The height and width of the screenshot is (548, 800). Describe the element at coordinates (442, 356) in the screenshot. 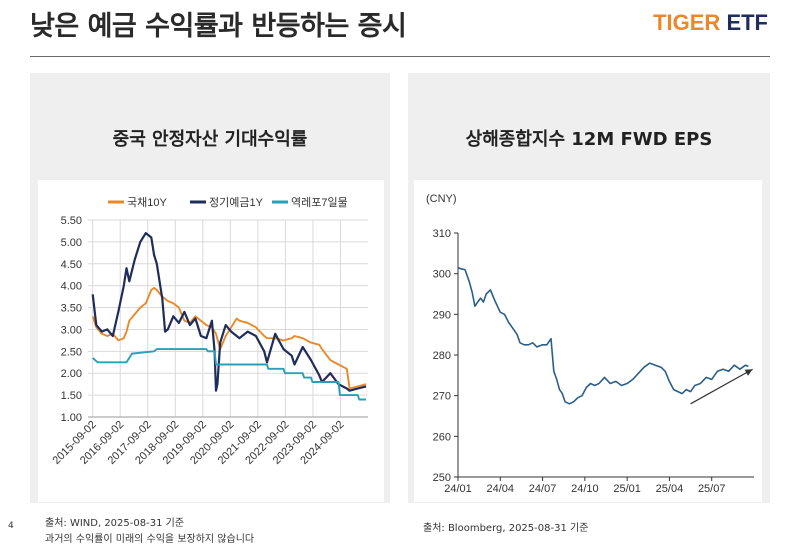

I see `y-tick-label: 280` at that location.